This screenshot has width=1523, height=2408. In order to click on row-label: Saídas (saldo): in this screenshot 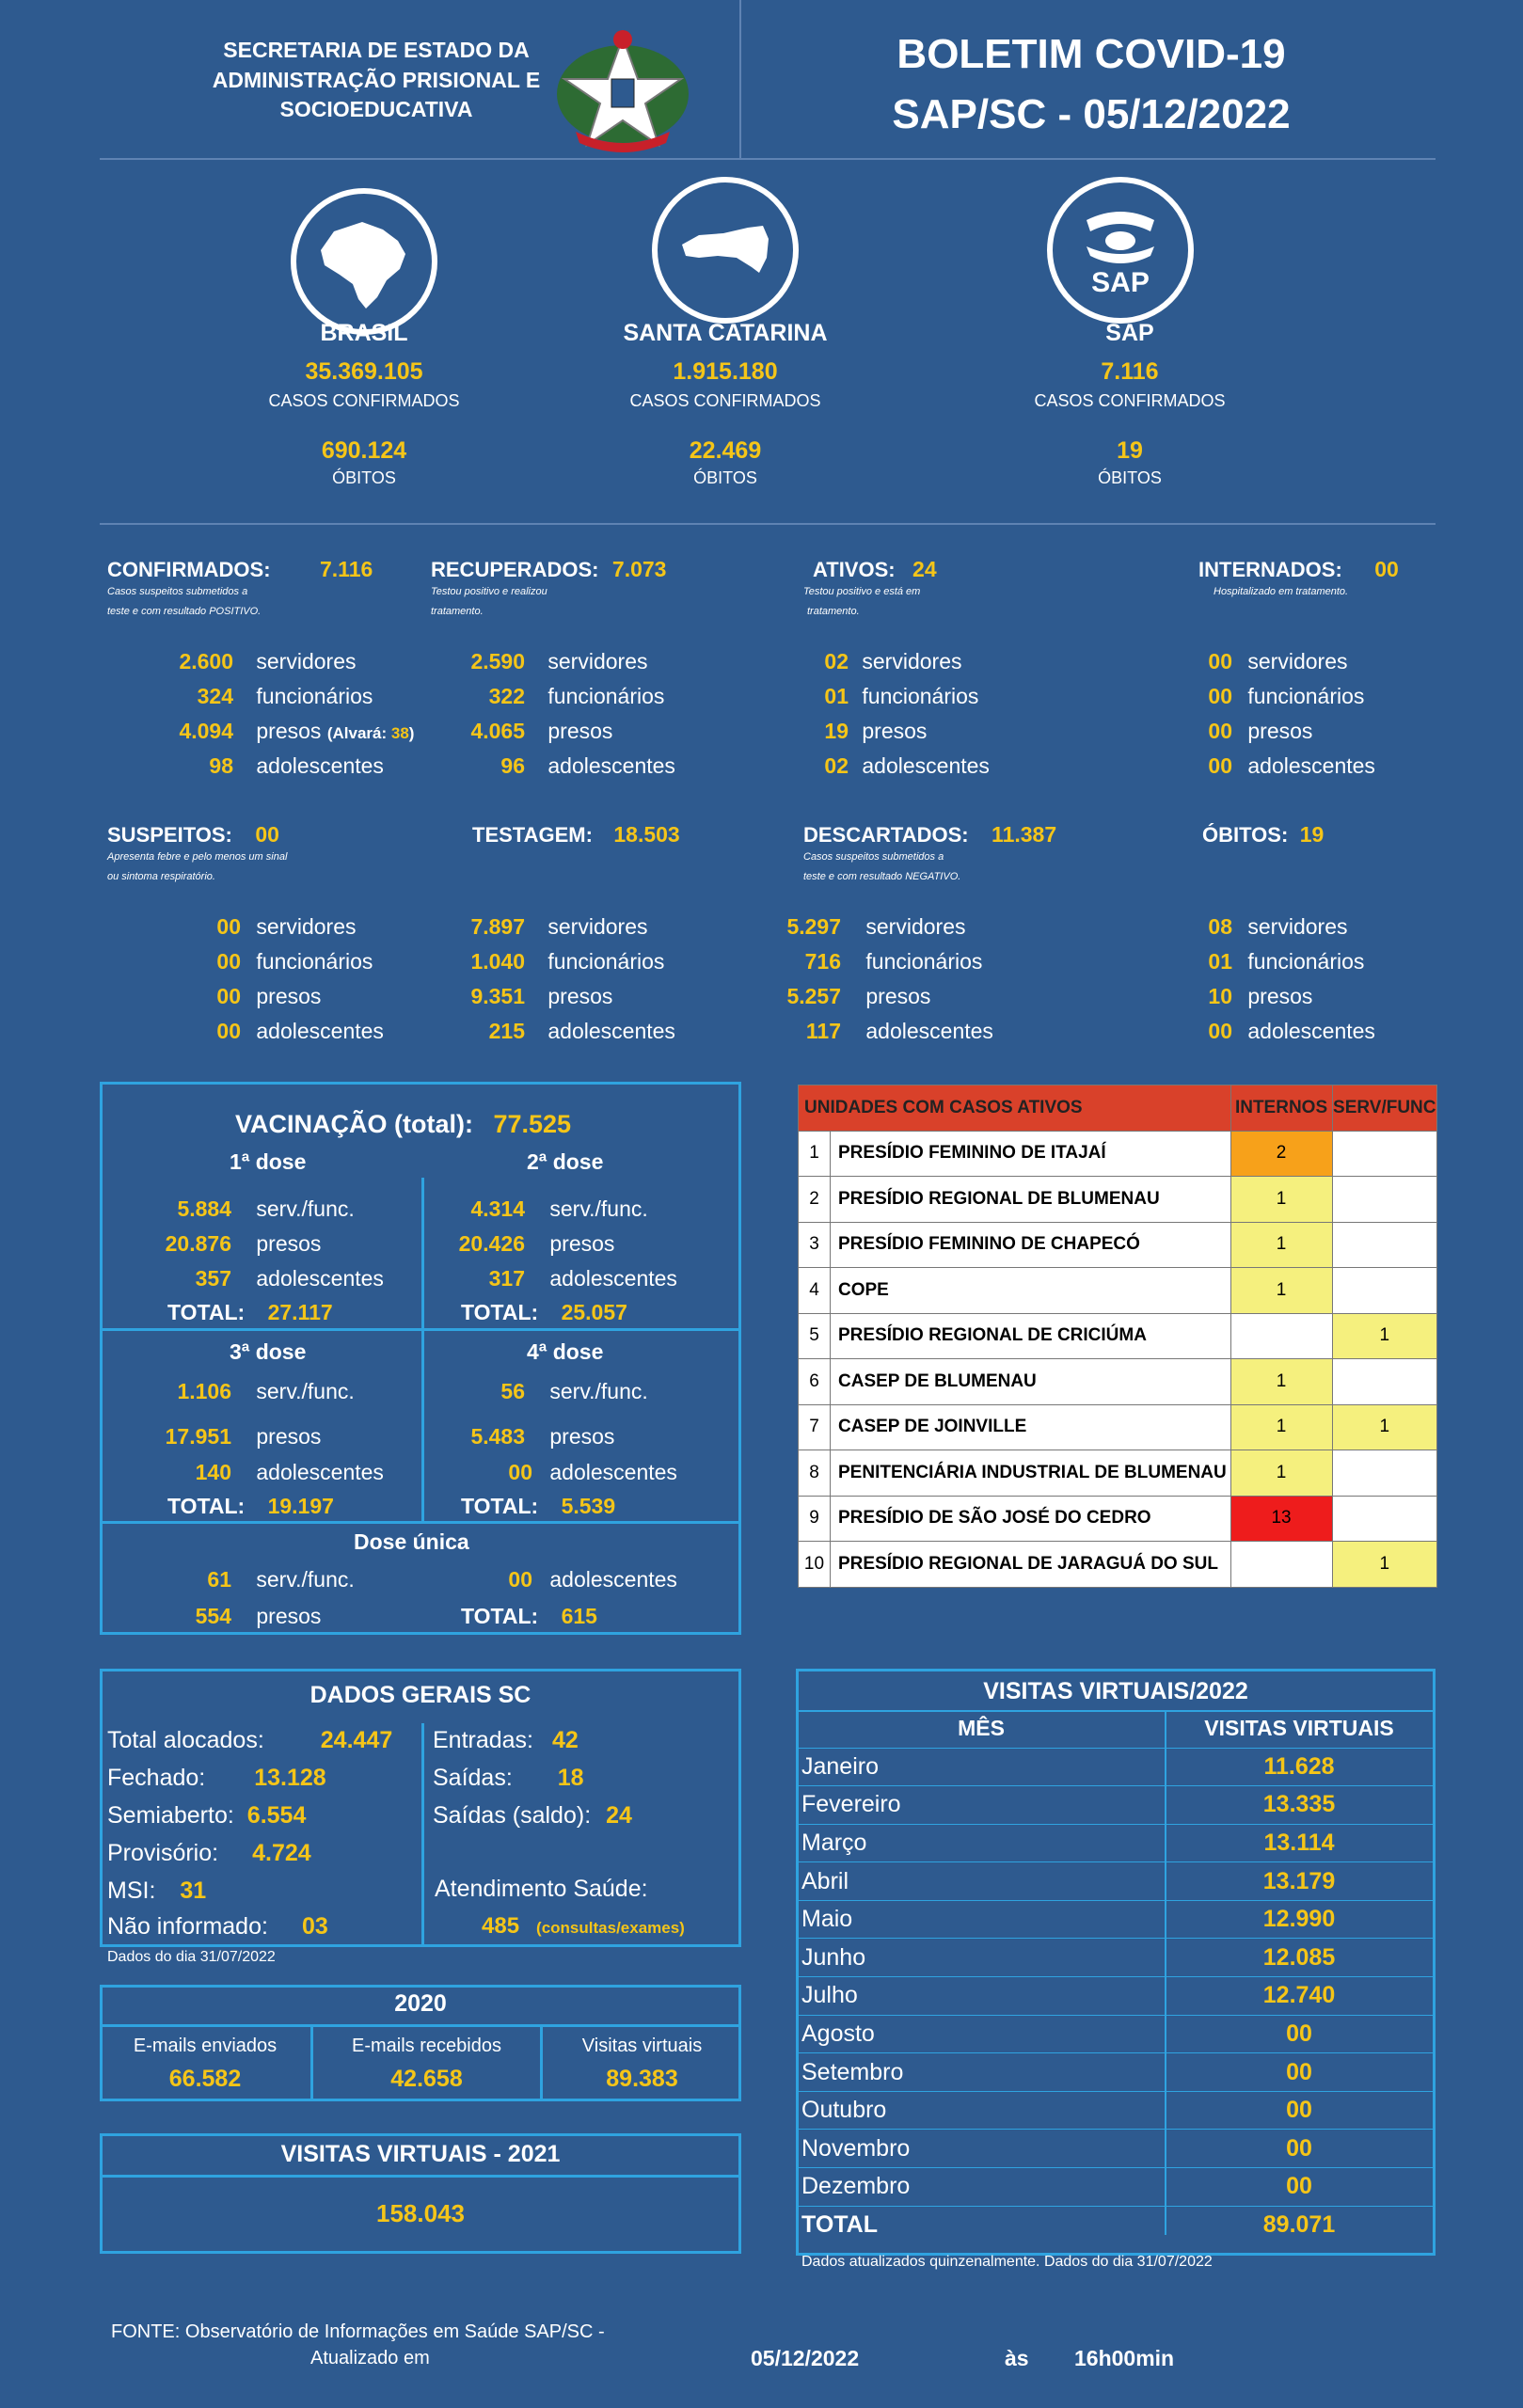, I will do `click(512, 1816)`.